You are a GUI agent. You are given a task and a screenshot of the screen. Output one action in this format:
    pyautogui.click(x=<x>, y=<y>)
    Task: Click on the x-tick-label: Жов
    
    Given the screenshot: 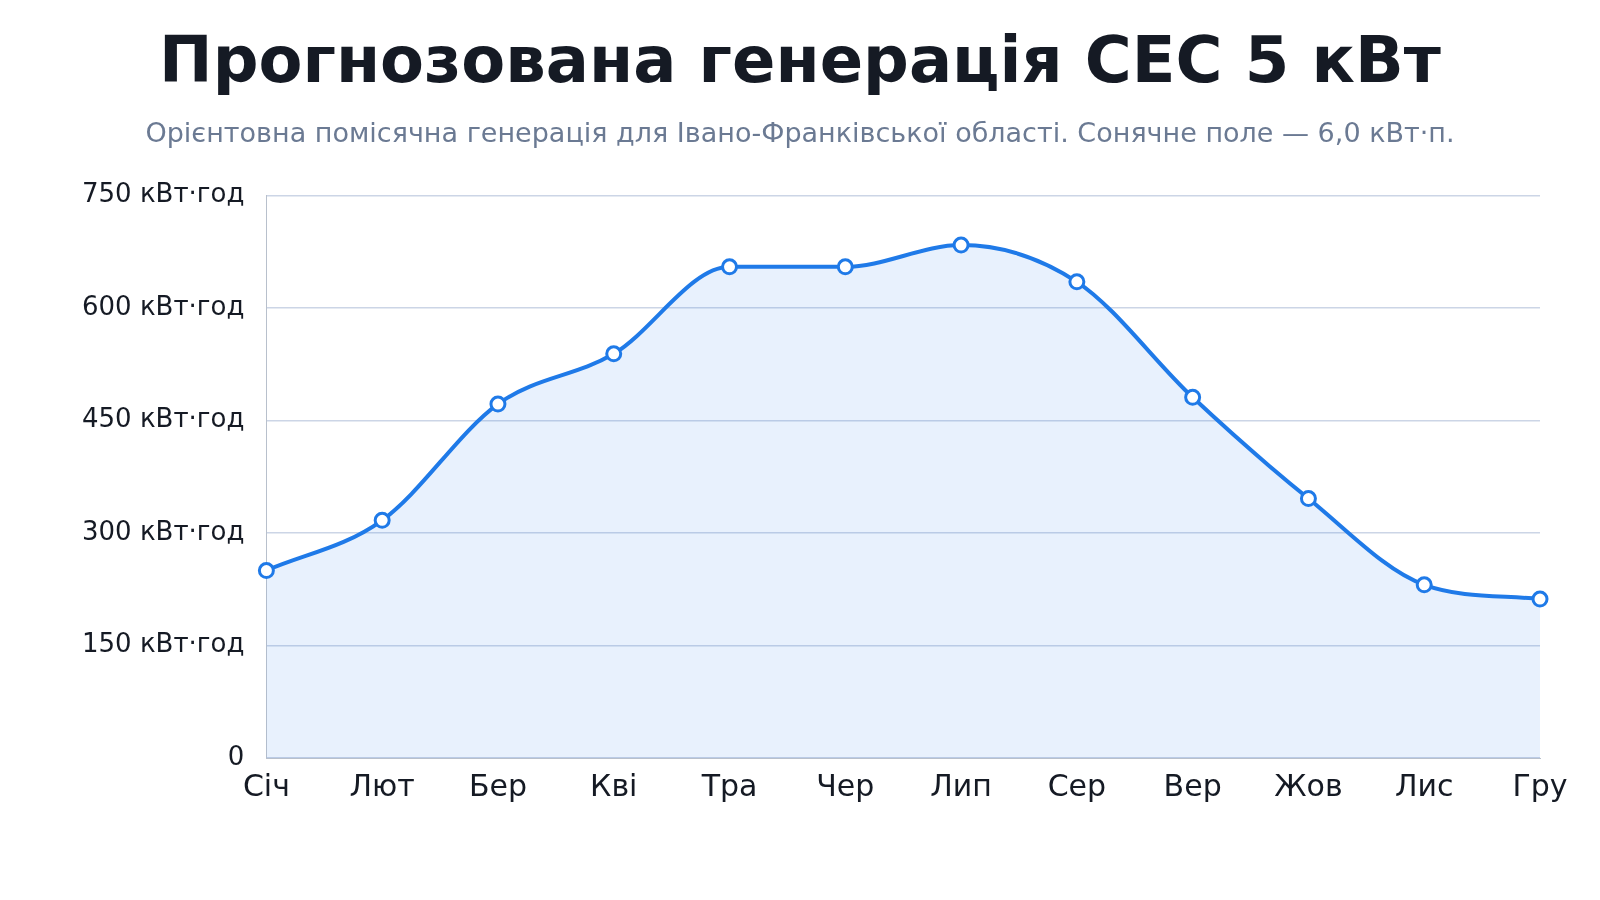 What is the action you would take?
    pyautogui.click(x=1308, y=785)
    